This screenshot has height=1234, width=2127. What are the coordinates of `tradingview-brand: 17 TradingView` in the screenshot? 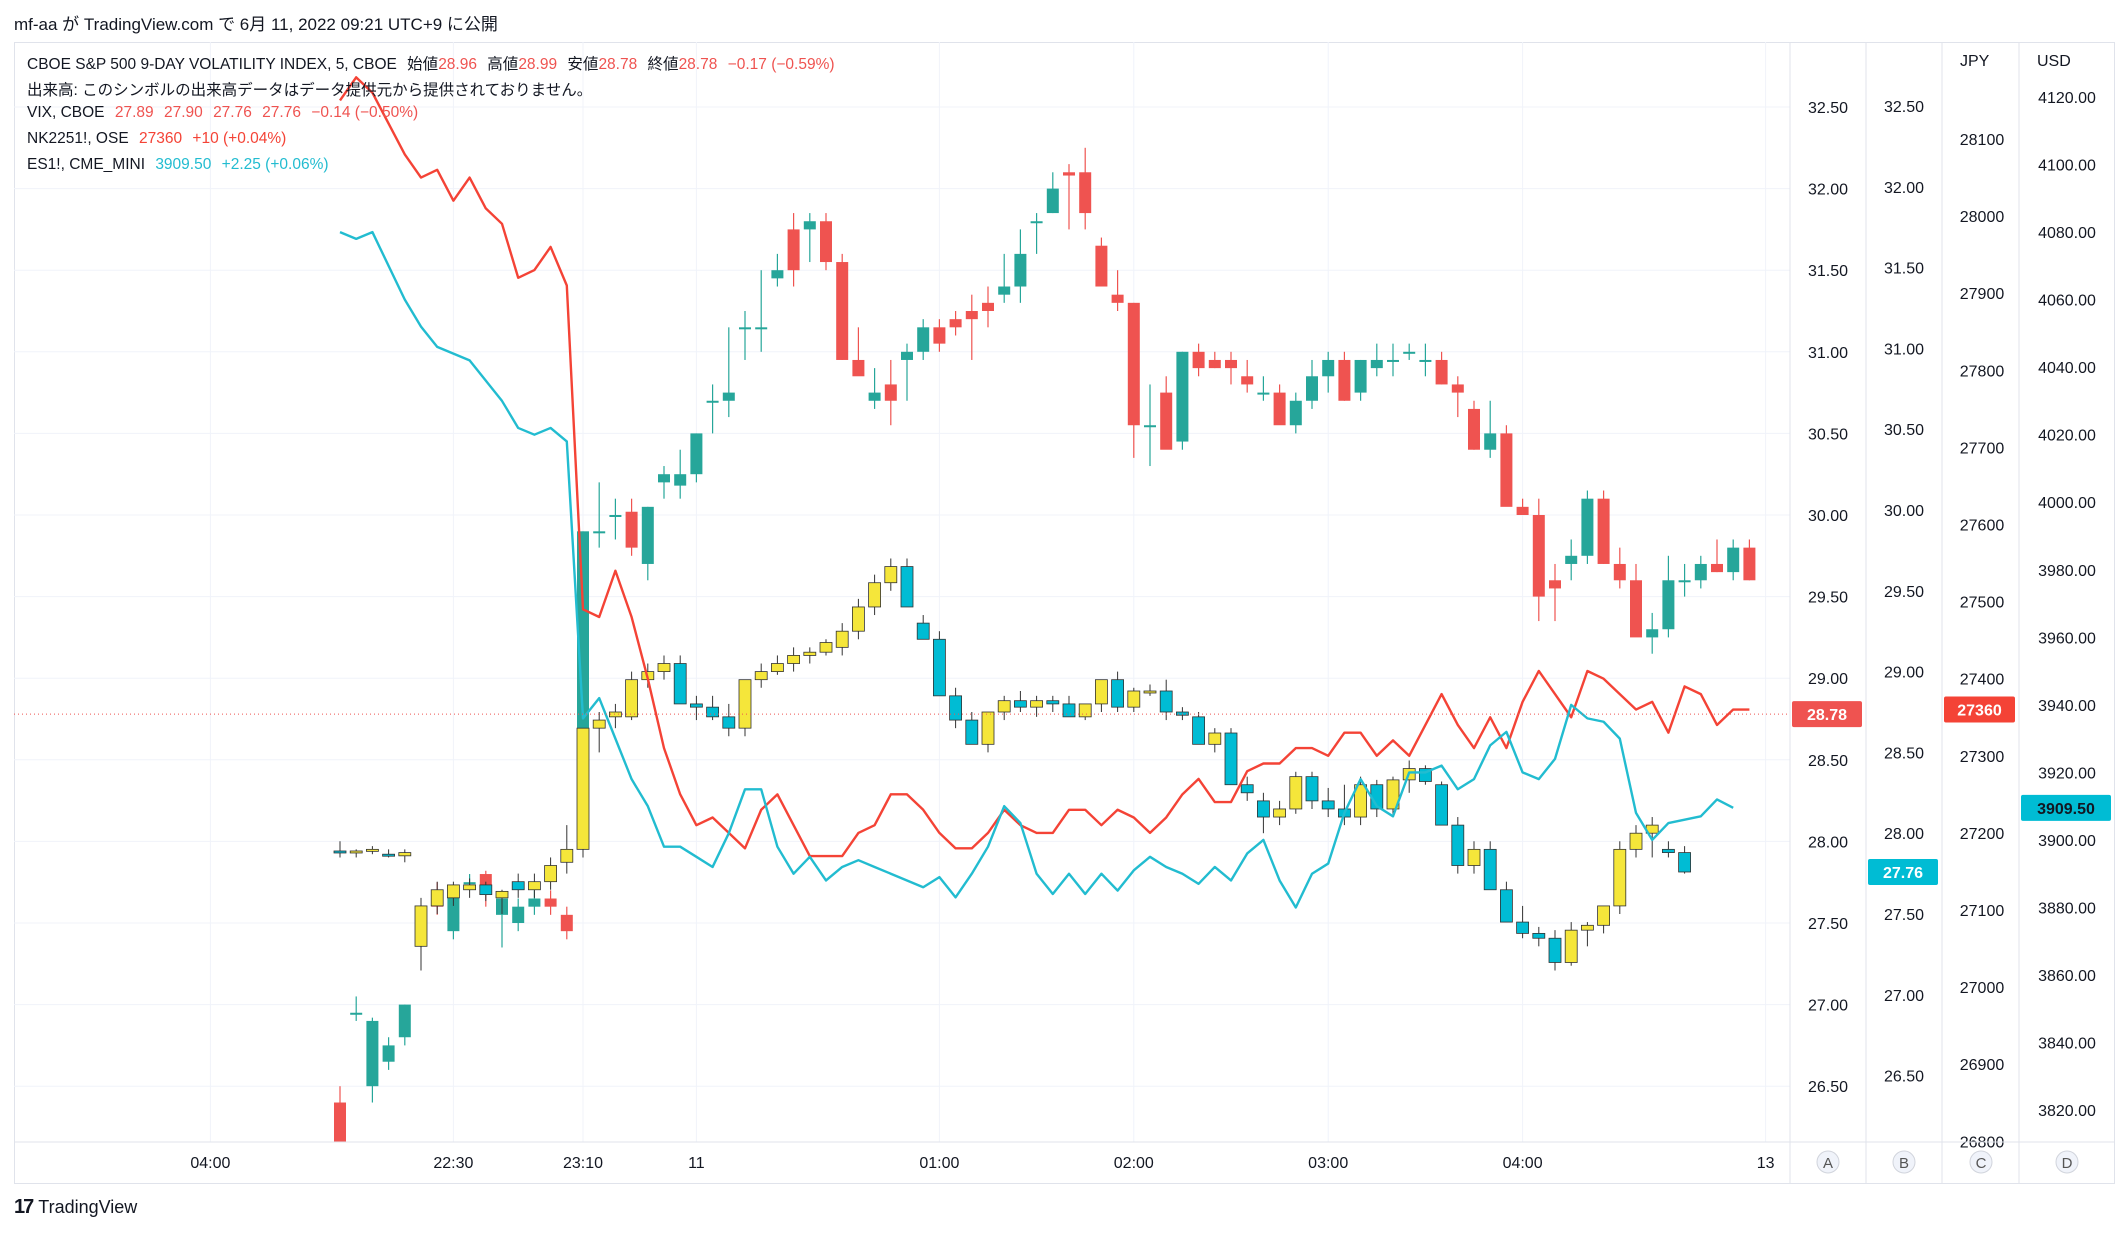 It's located at (75, 1207).